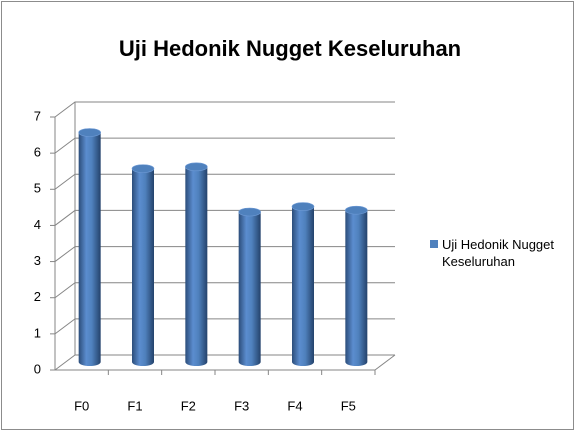 The image size is (576, 432). Describe the element at coordinates (37, 368) in the screenshot. I see `y-tick-label: 0` at that location.